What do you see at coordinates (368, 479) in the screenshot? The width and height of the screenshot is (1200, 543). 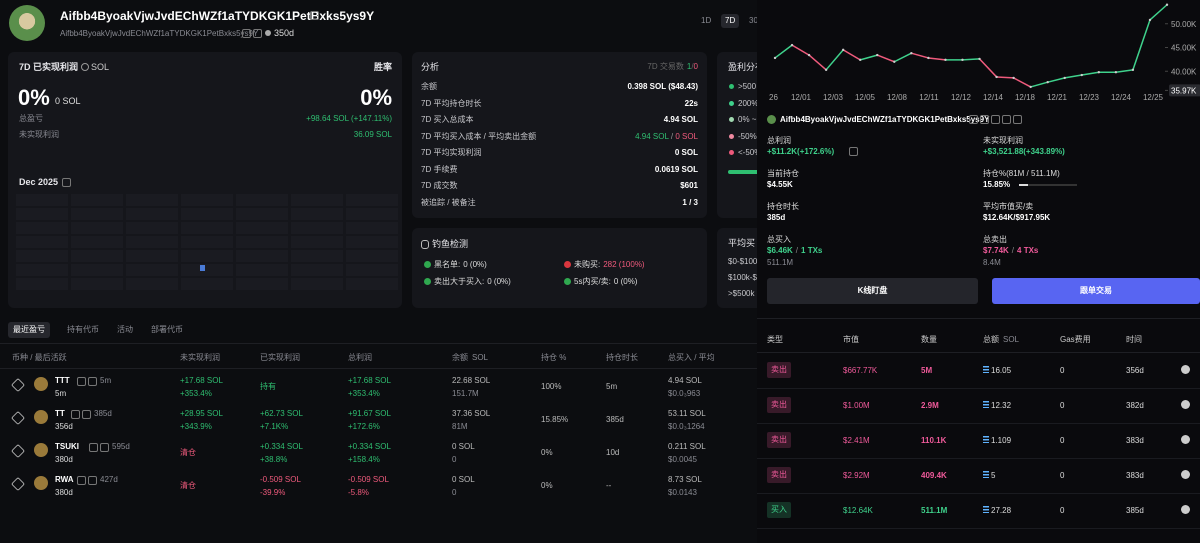 I see `cell: -0.509 SOL` at bounding box center [368, 479].